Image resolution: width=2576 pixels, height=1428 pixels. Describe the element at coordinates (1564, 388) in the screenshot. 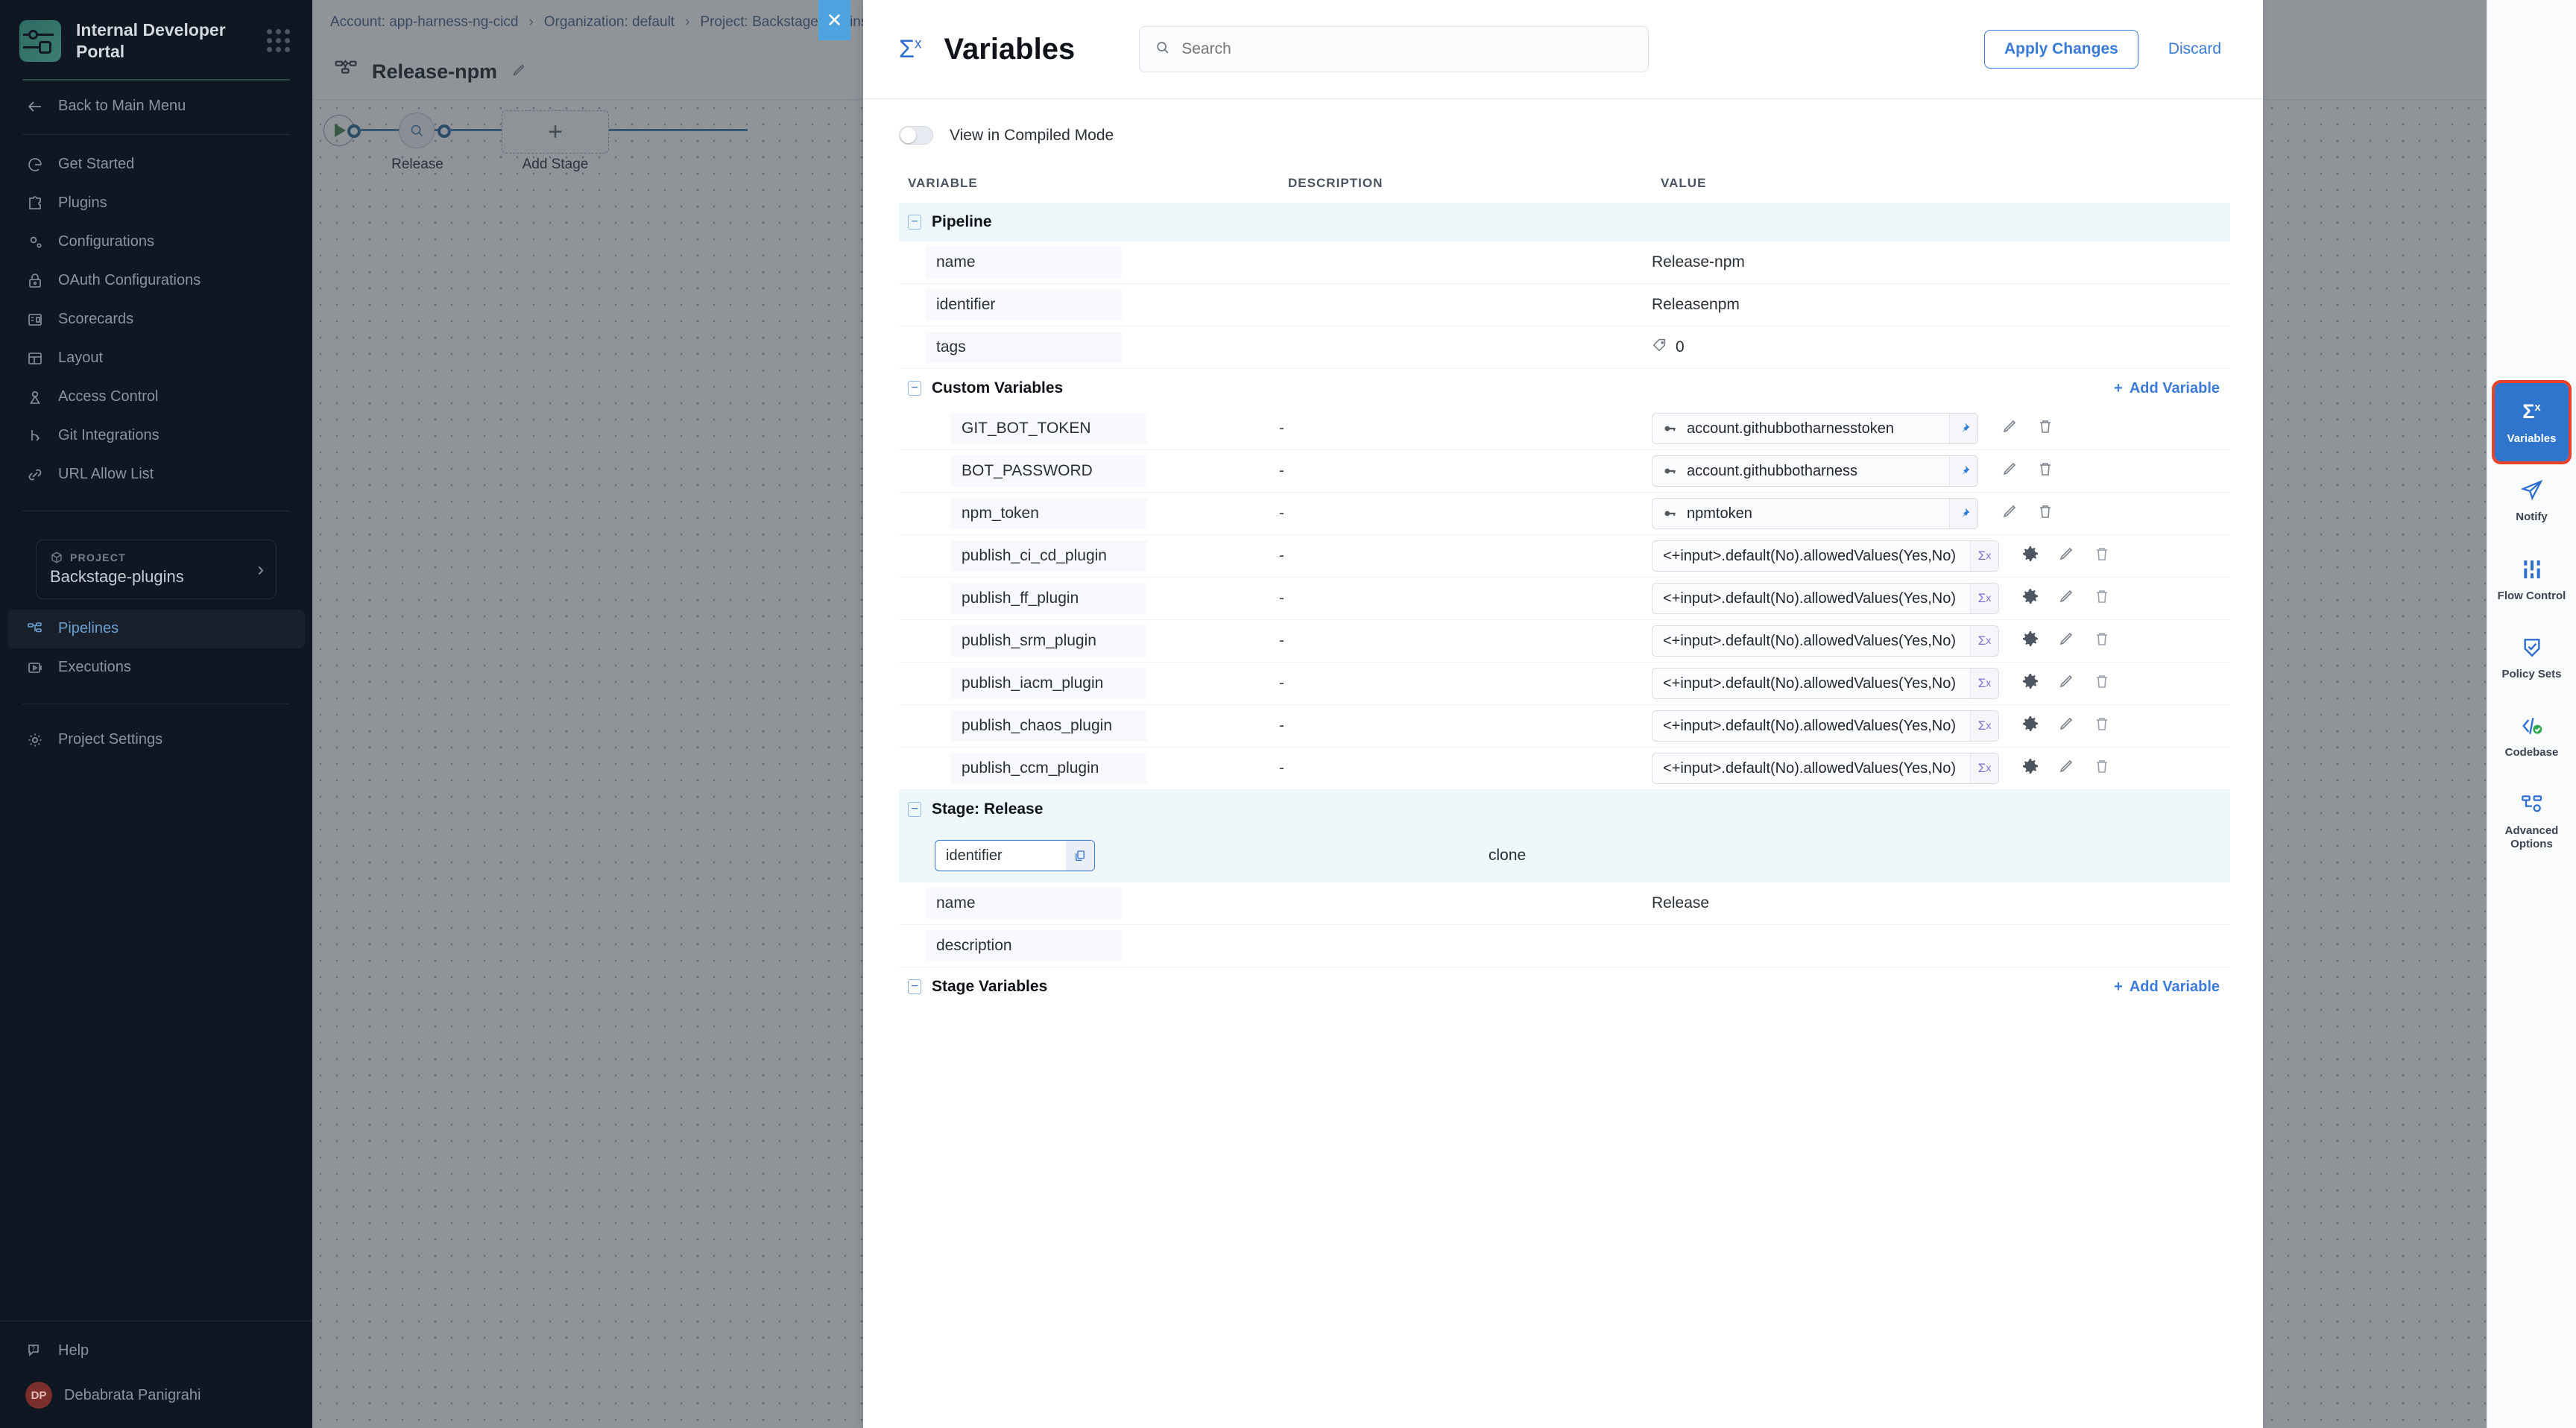

I see `group-header-custom-variables: − Custom Variables + Add Variable` at that location.